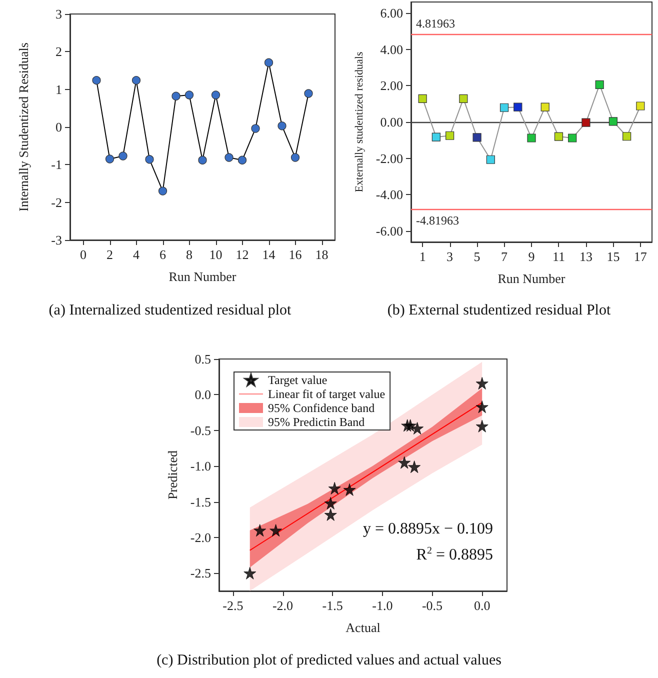 Image resolution: width=658 pixels, height=678 pixels. What do you see at coordinates (435, 23) in the screenshot?
I see `ref-line-label: 4.81963` at bounding box center [435, 23].